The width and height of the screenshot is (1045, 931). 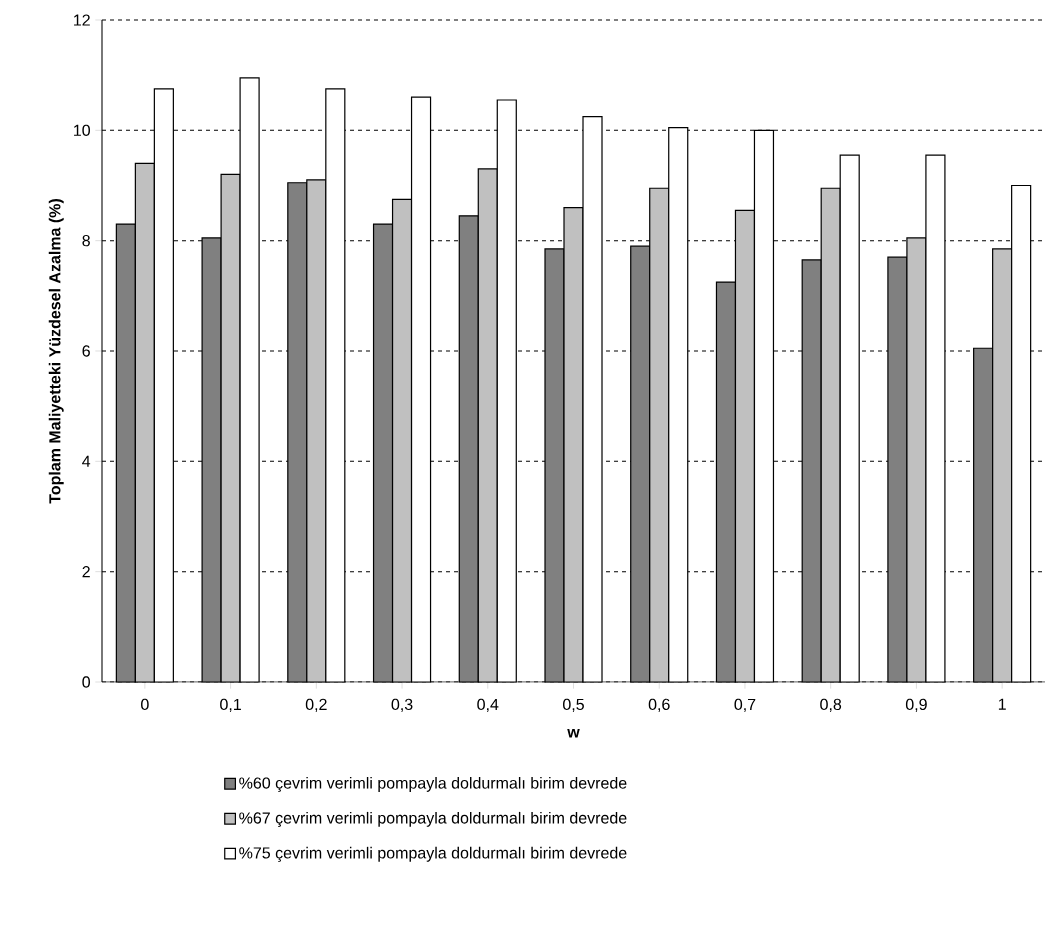 What do you see at coordinates (433, 854) in the screenshot?
I see `legend-label: %75 çevrim verimli pompayla doldurmalı birim devrede` at bounding box center [433, 854].